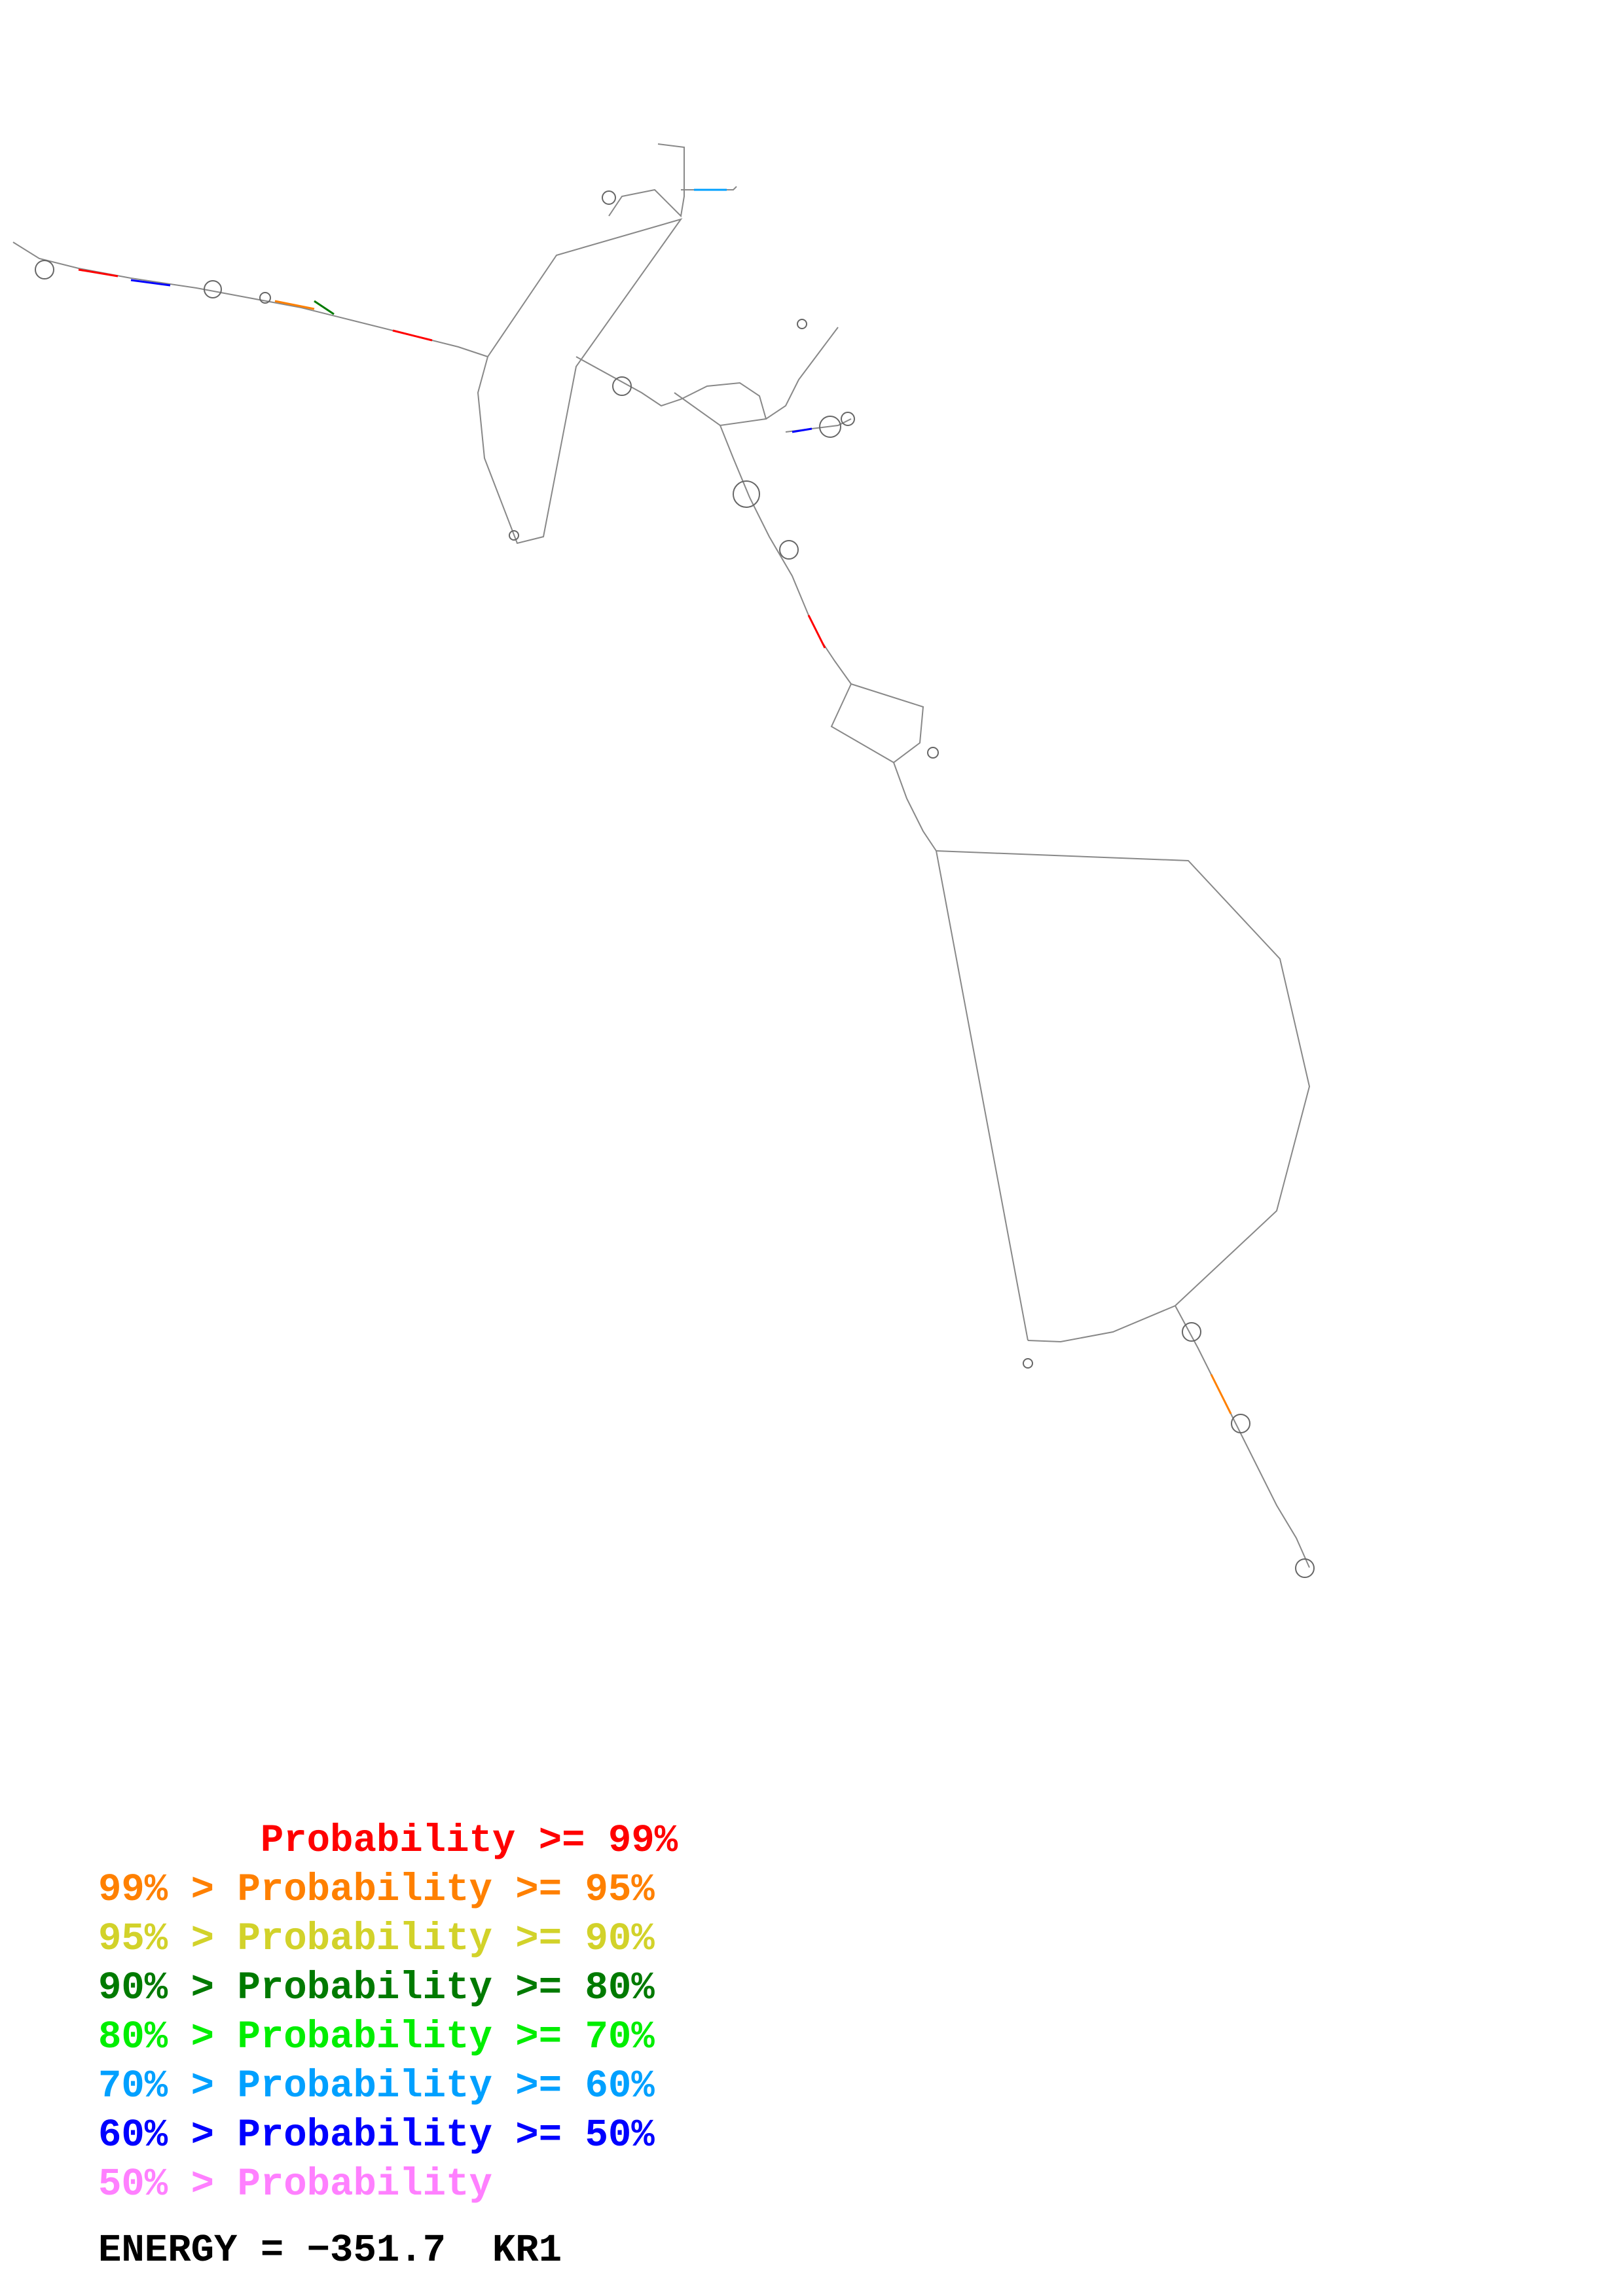 The image size is (1623, 2296). What do you see at coordinates (168, 2135) in the screenshot?
I see `legend-prefix: 60% >` at bounding box center [168, 2135].